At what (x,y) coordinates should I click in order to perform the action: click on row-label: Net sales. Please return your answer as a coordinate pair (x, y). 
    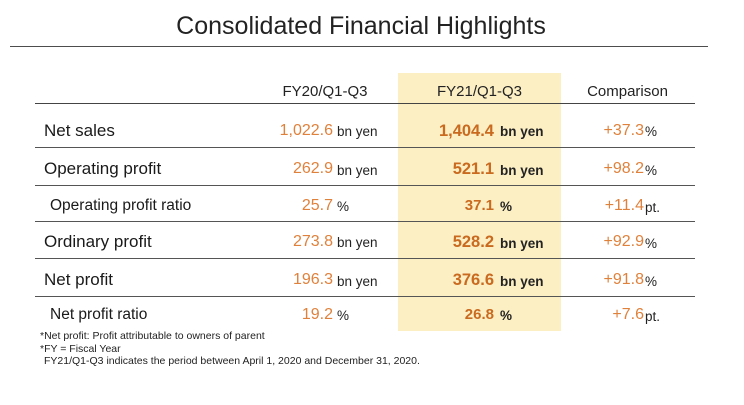
    Looking at the image, I should click on (79, 130).